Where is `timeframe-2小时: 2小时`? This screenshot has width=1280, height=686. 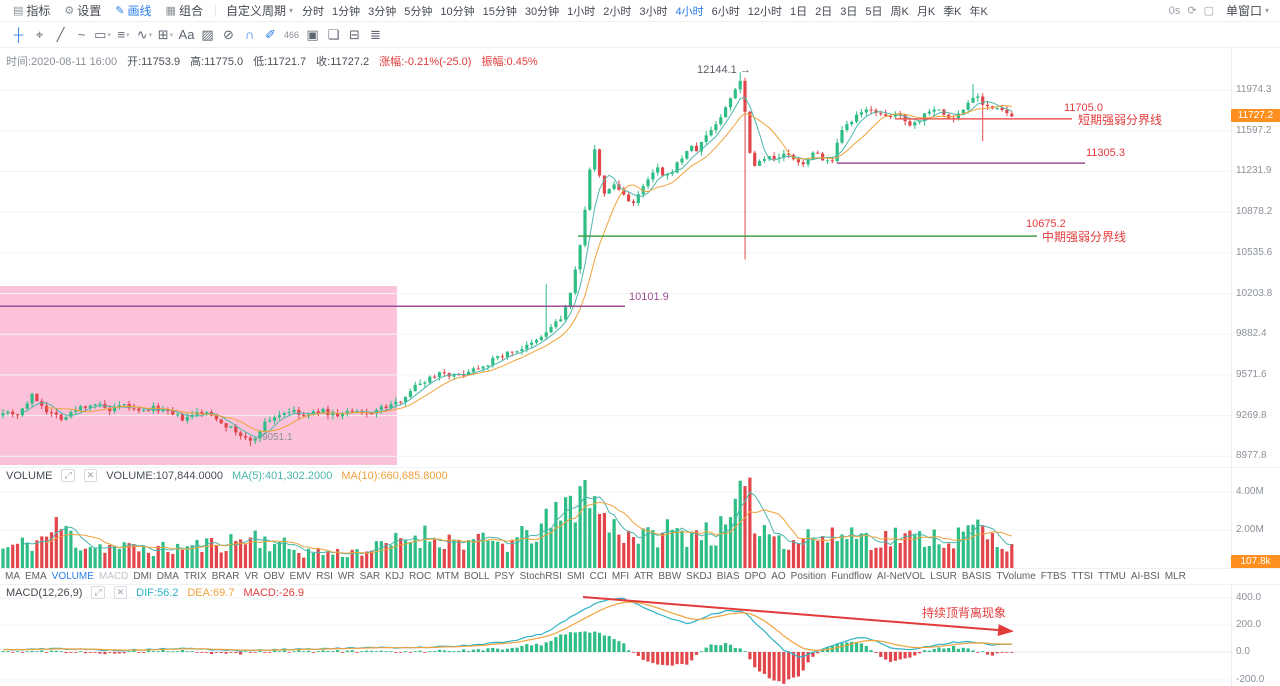
timeframe-2小时: 2小时 is located at coordinates (617, 11).